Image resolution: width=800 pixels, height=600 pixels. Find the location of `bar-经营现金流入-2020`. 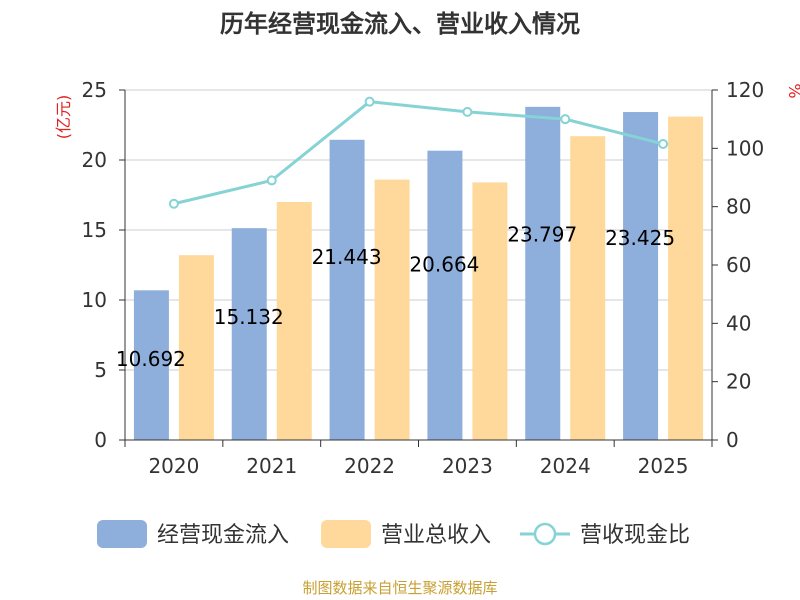

bar-经营现金流入-2020 is located at coordinates (151, 365).